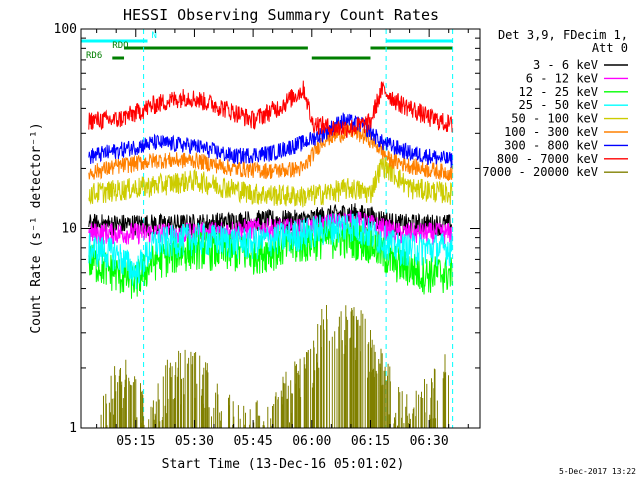 The width and height of the screenshot is (640, 480). What do you see at coordinates (429, 441) in the screenshot?
I see `x-tick-label: 06:30` at bounding box center [429, 441].